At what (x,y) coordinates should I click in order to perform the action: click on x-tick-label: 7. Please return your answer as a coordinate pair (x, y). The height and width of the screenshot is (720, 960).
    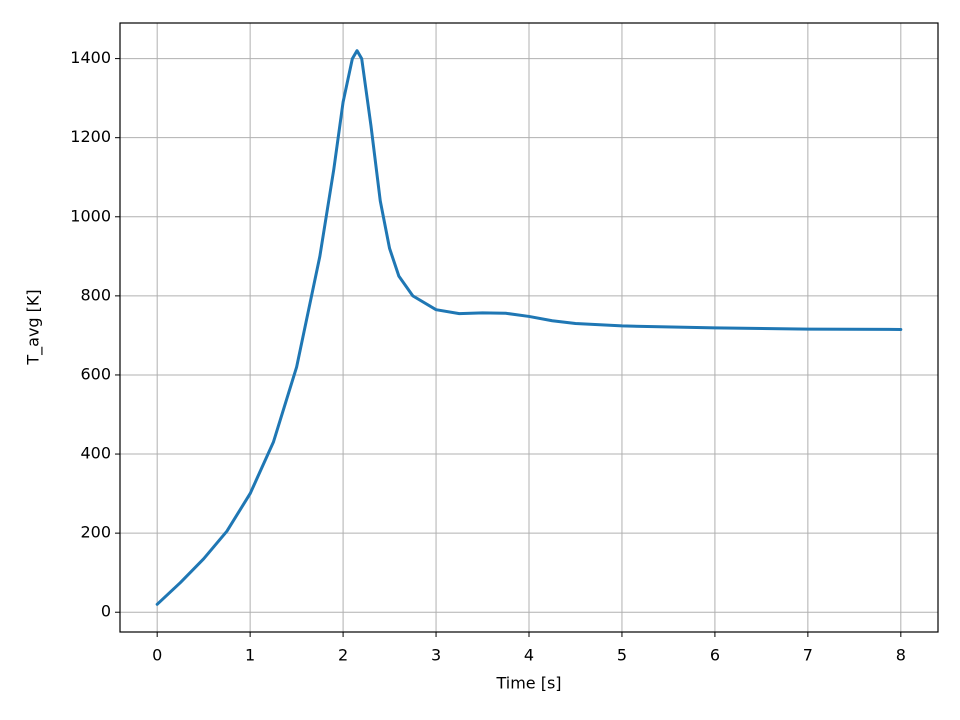
    Looking at the image, I should click on (808, 655).